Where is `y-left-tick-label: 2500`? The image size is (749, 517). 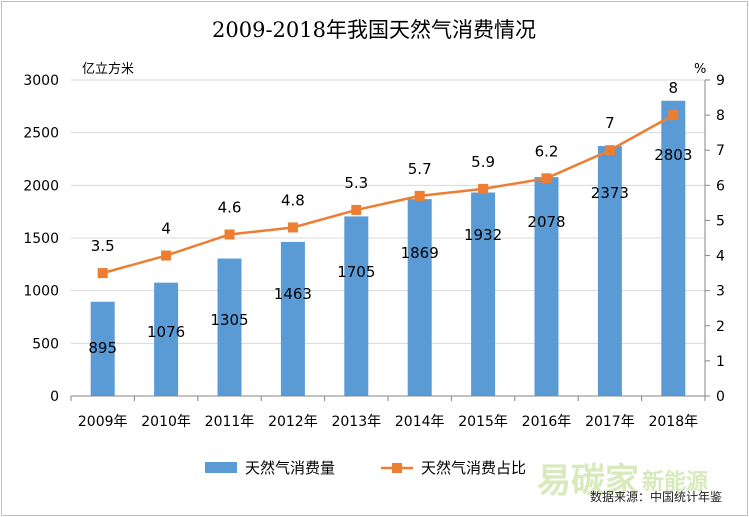 y-left-tick-label: 2500 is located at coordinates (41, 134).